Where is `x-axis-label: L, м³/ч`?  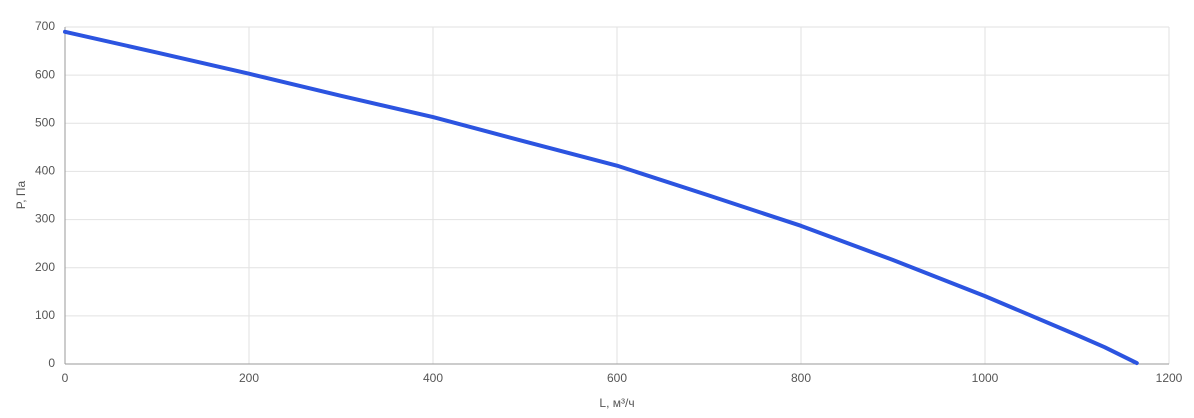 x-axis-label: L, м³/ч is located at coordinates (616, 403).